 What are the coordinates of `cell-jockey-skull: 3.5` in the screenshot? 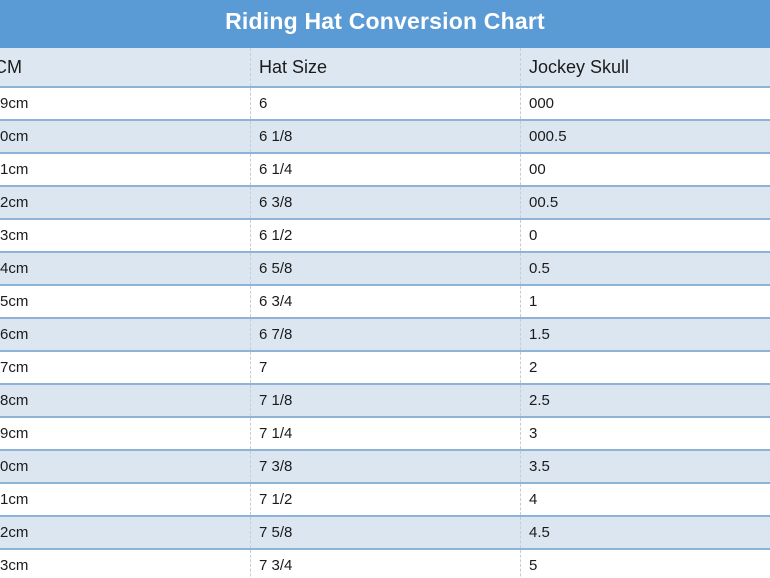 It's located at (645, 466).